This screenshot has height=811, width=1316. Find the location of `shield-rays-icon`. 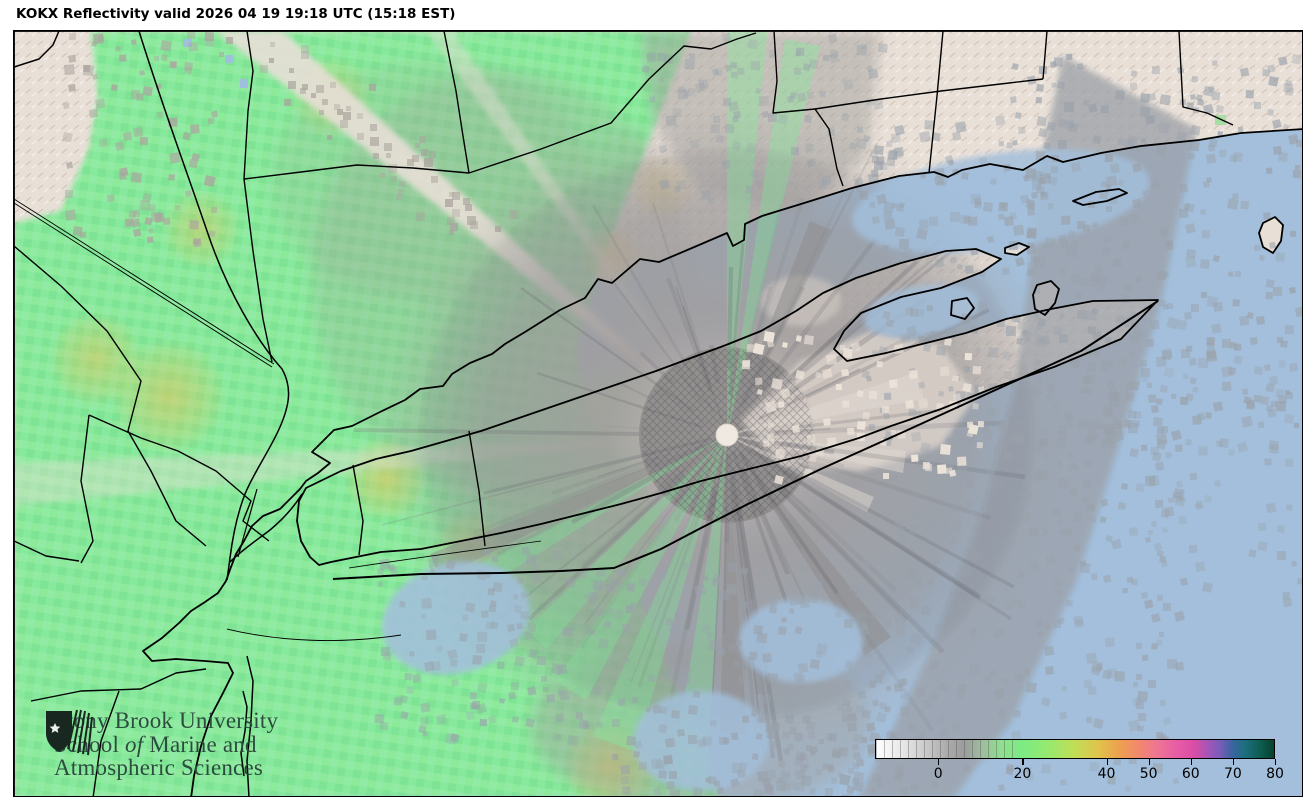

shield-rays-icon is located at coordinates (80, 732).